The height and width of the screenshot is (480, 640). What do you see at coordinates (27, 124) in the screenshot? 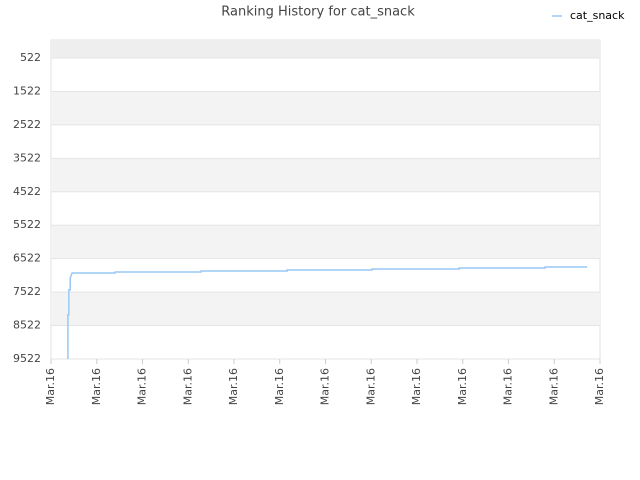
I see `y-tick-label: 2522` at bounding box center [27, 124].